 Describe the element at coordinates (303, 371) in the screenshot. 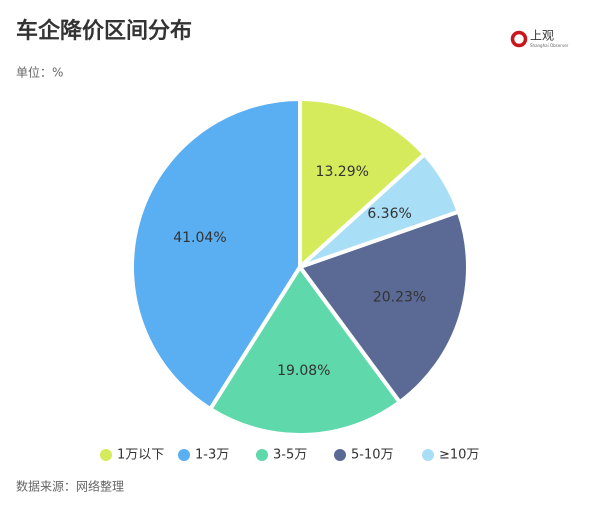

I see `data-label: 19.08%` at that location.